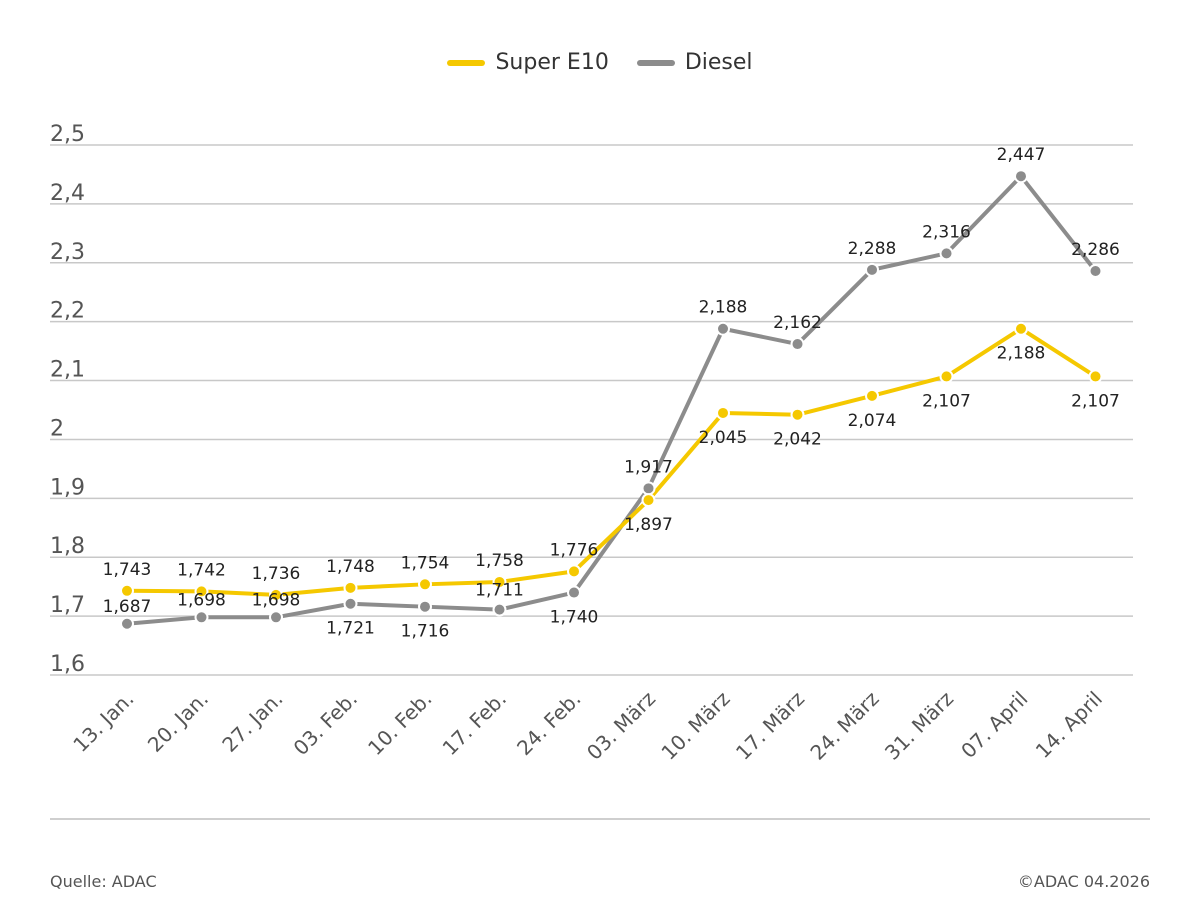  Describe the element at coordinates (325, 723) in the screenshot. I see `x-tick-label-3: 03. Feb.` at that location.